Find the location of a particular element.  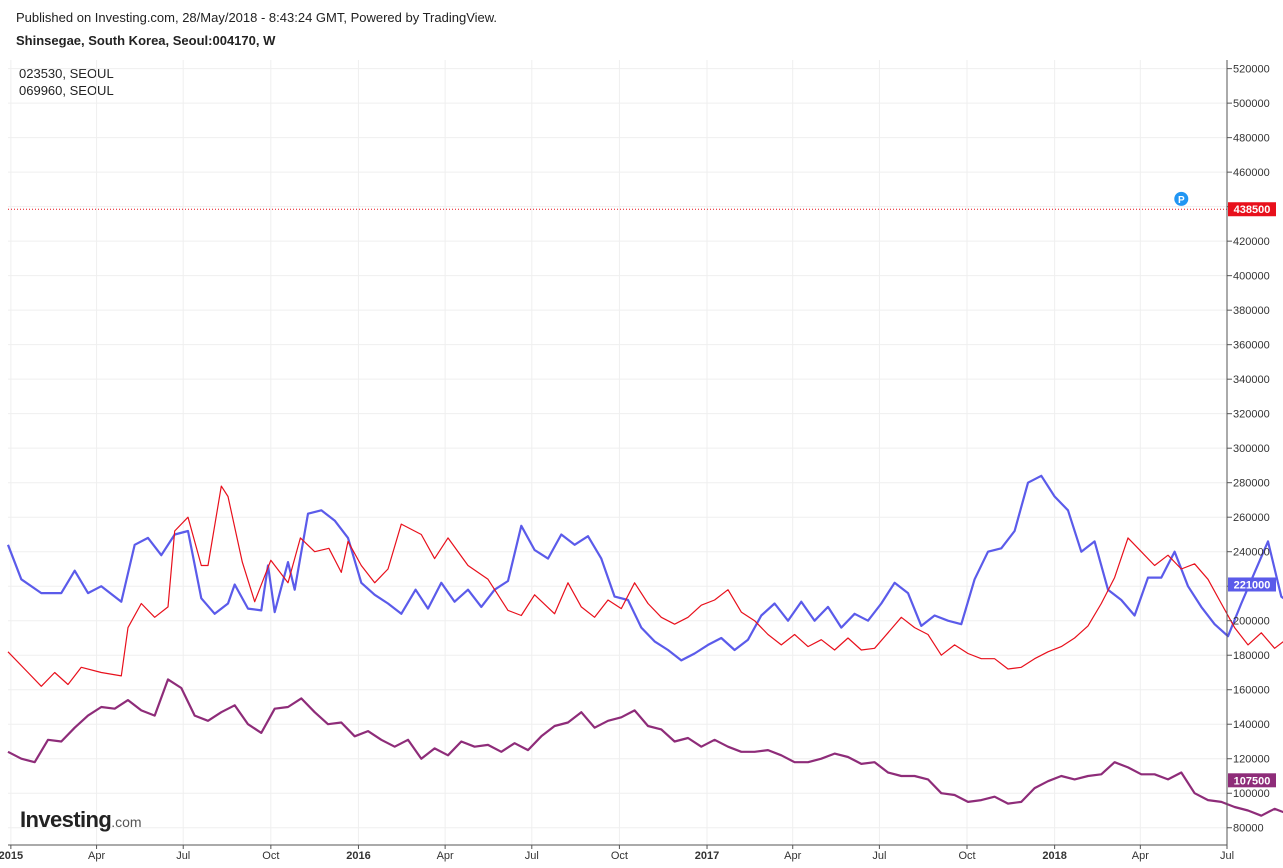

y-tick-label: 420000 is located at coordinates (1251, 242).